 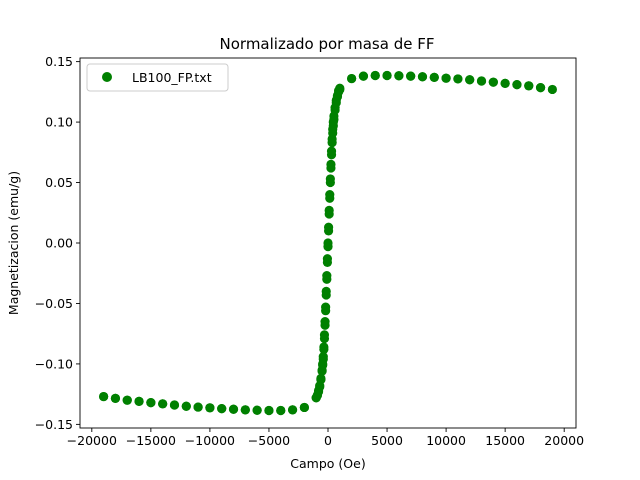 I want to click on legend: LB100_FP.txt, so click(x=157, y=77).